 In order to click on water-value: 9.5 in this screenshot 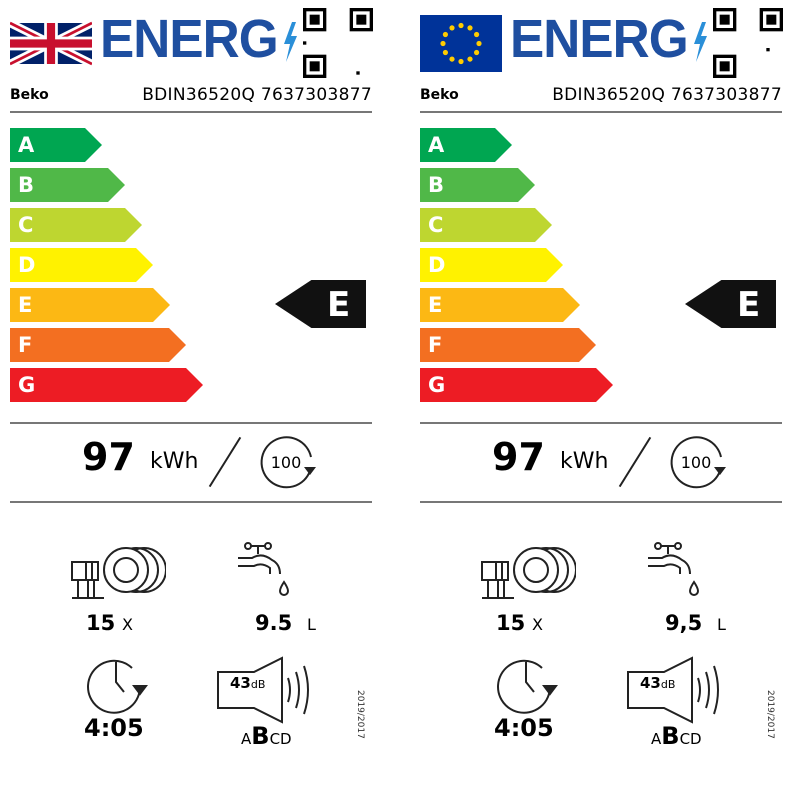, I will do `click(274, 623)`.